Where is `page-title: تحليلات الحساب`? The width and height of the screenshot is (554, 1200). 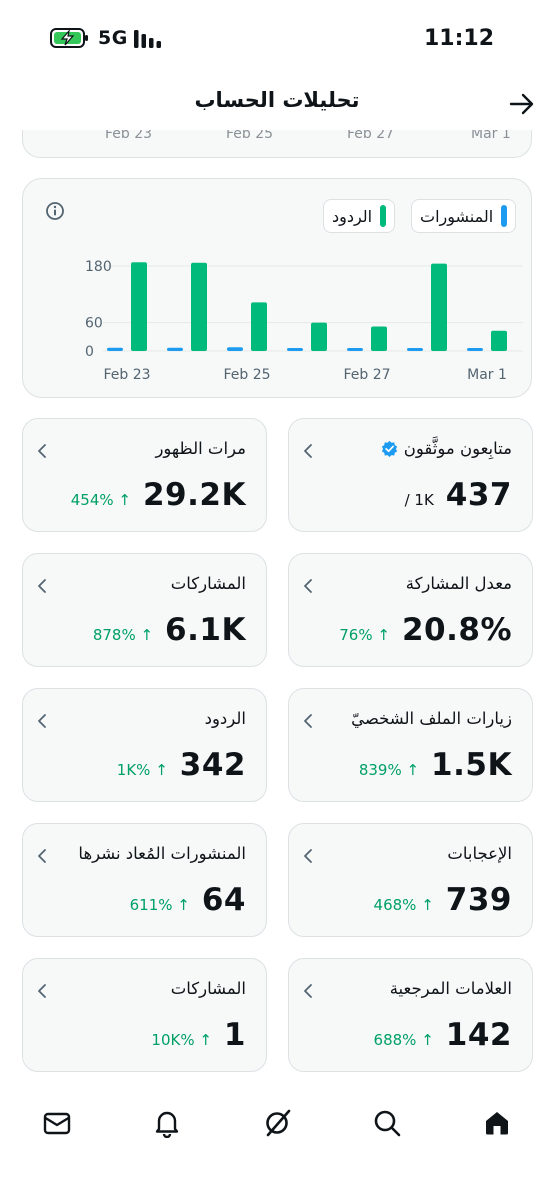
page-title: تحليلات الحساب is located at coordinates (277, 100).